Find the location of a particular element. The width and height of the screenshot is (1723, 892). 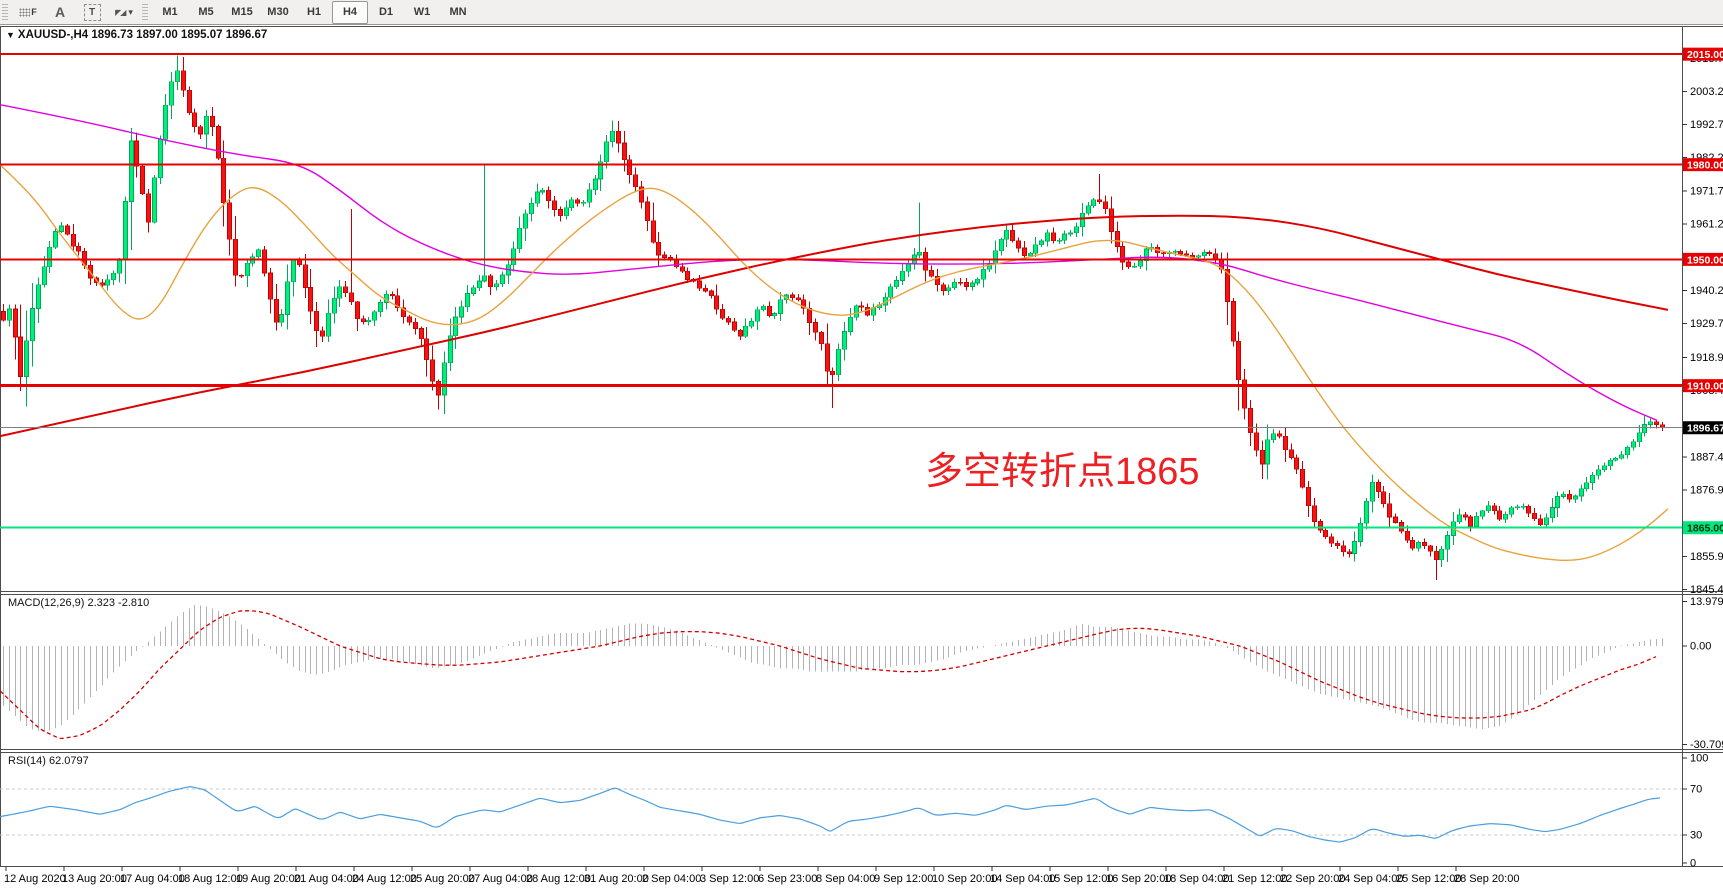

timeframe-m1-button: M1 is located at coordinates (170, 12).